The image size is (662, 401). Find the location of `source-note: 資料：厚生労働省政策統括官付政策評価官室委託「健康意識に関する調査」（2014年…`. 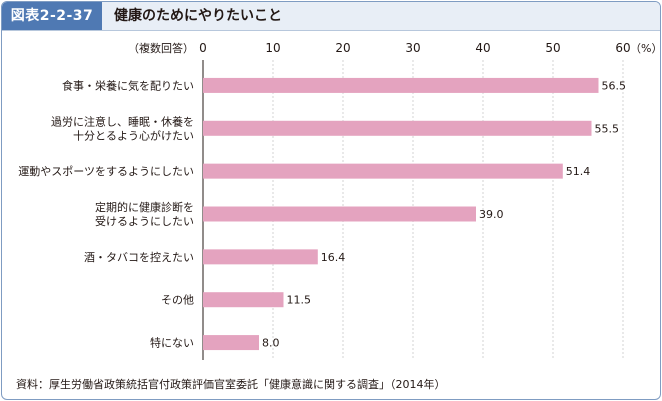

source-note: 資料：厚生労働省政策統括官付政策評価官室委託「健康意識に関する調査」（2014年… is located at coordinates (231, 384).